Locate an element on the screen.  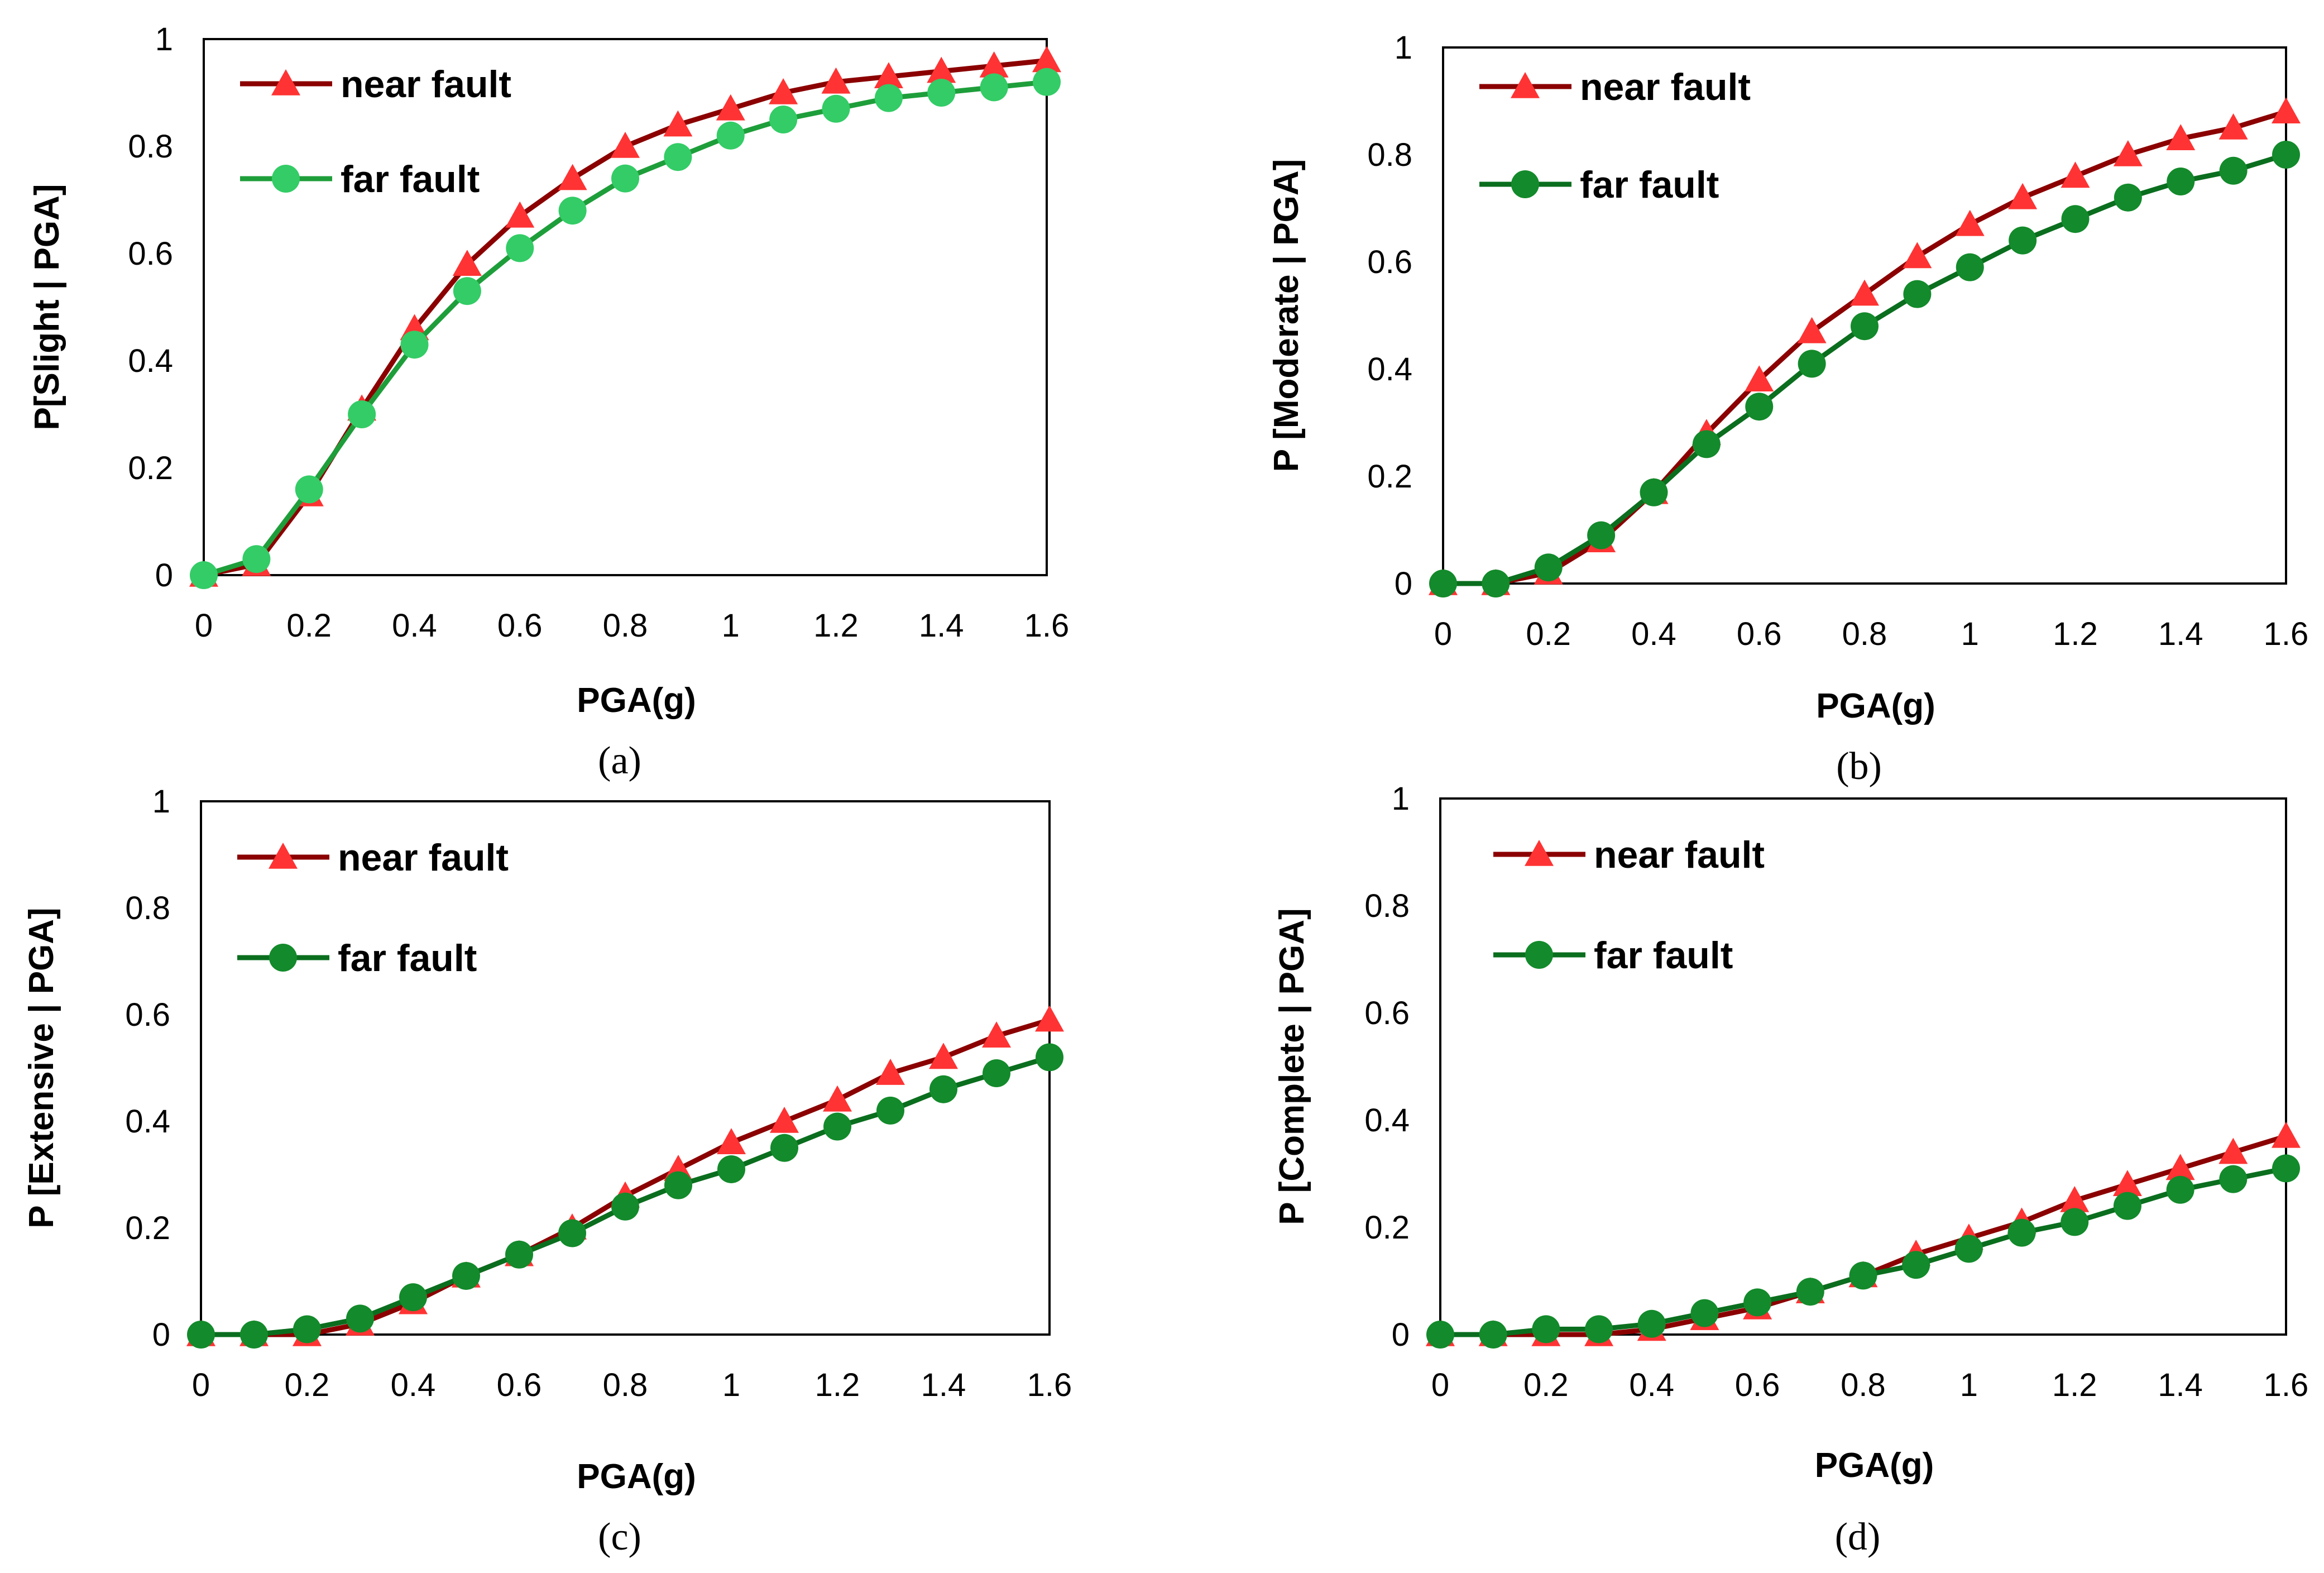
y-axis-title: P[Slight | PGA] is located at coordinates (47, 307).